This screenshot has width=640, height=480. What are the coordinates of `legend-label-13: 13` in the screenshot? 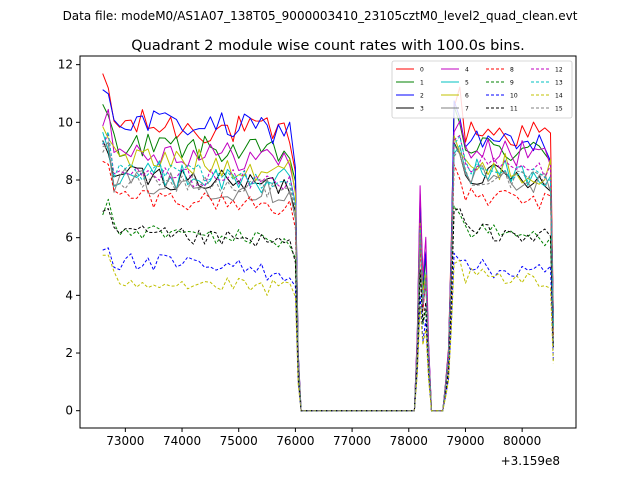 It's located at (559, 83).